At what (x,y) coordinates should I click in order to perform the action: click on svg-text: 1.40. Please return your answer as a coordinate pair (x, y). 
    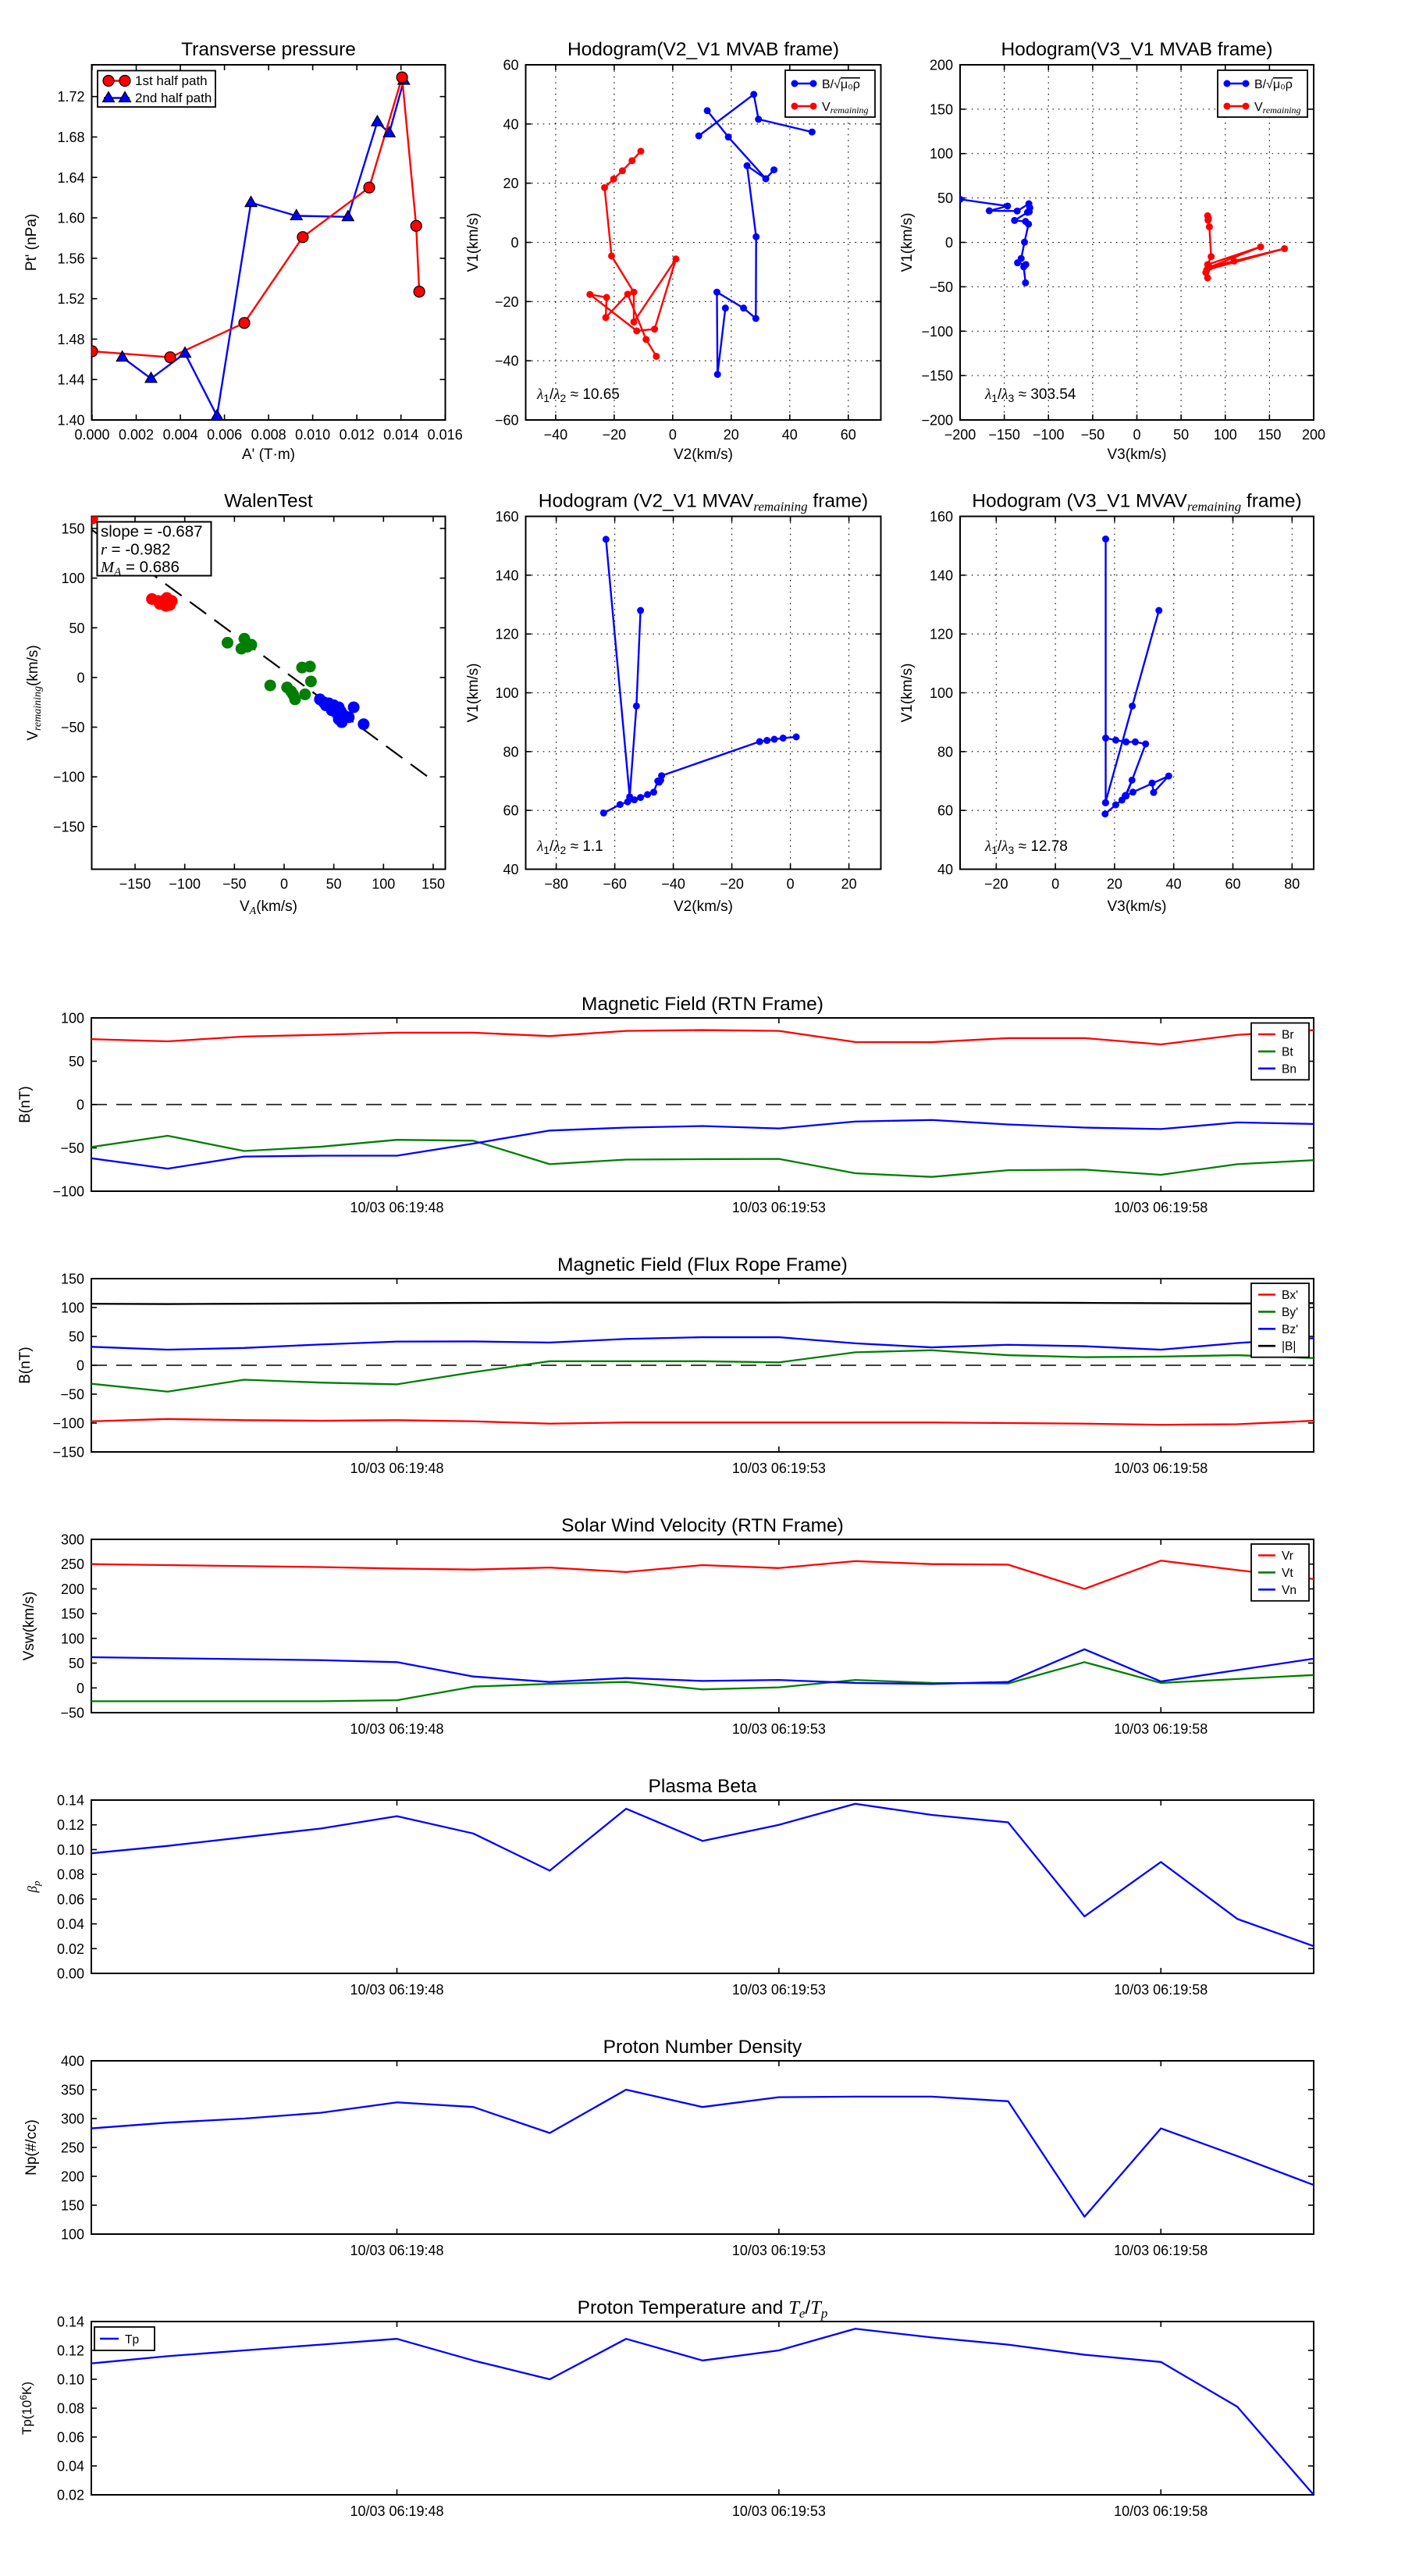
    Looking at the image, I should click on (71, 421).